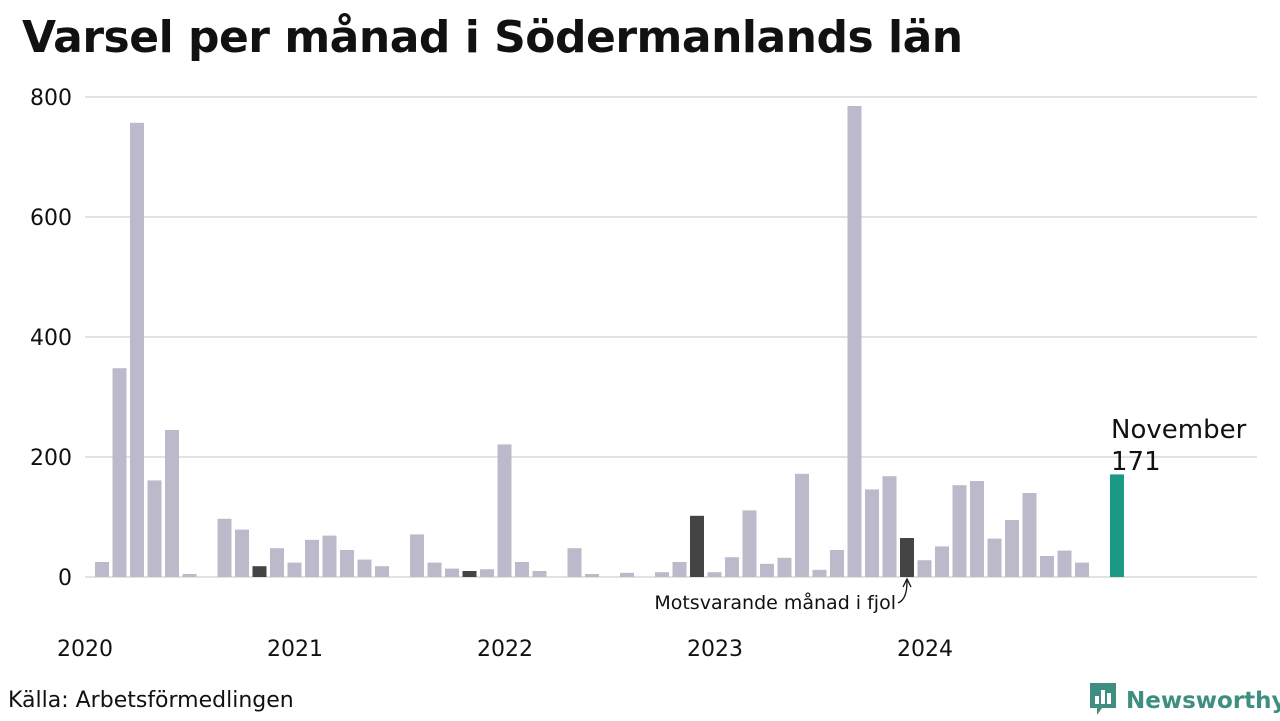  What do you see at coordinates (902, 592) in the screenshot?
I see `last-year-arrow` at bounding box center [902, 592].